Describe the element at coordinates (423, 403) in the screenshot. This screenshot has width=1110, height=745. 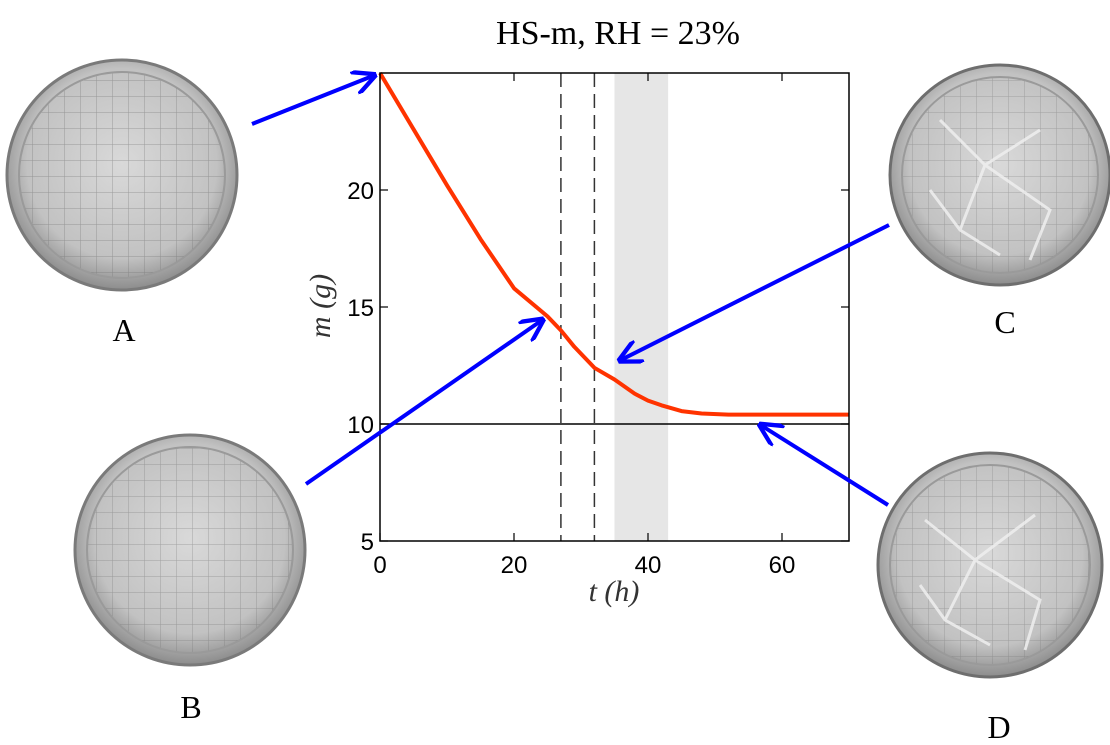
I see `arrow-b` at that location.